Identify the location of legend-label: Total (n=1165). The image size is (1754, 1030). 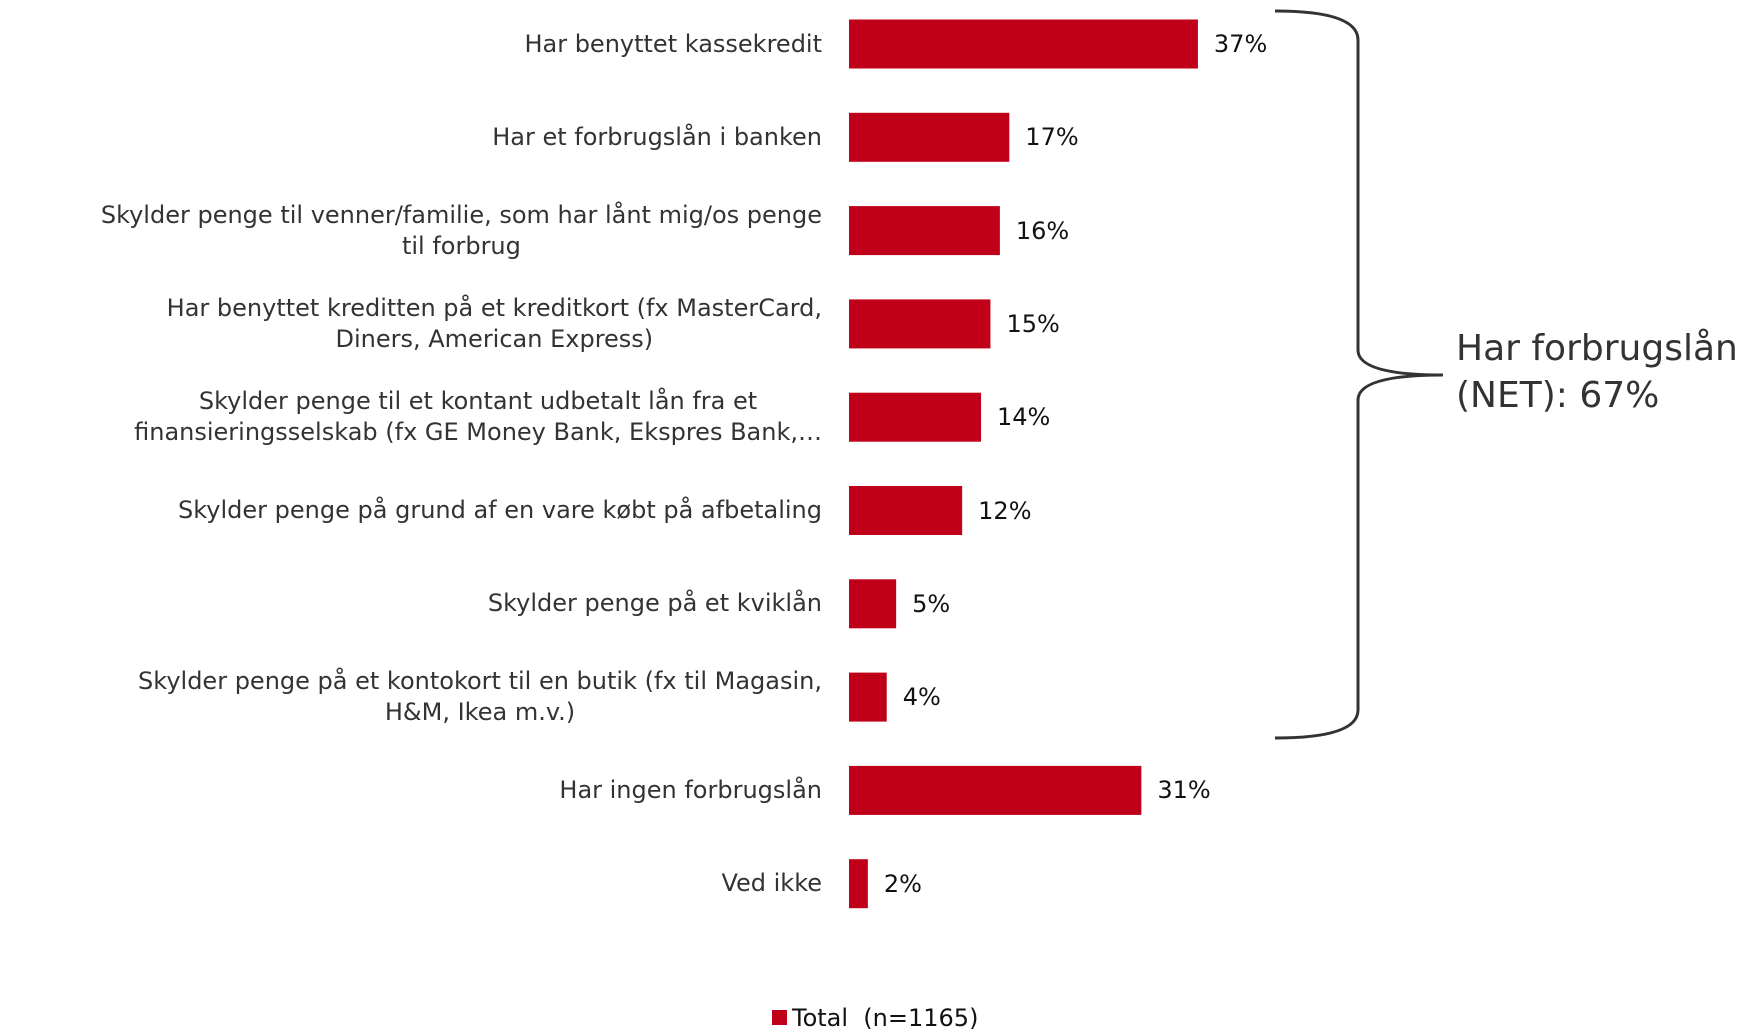
(885, 1017).